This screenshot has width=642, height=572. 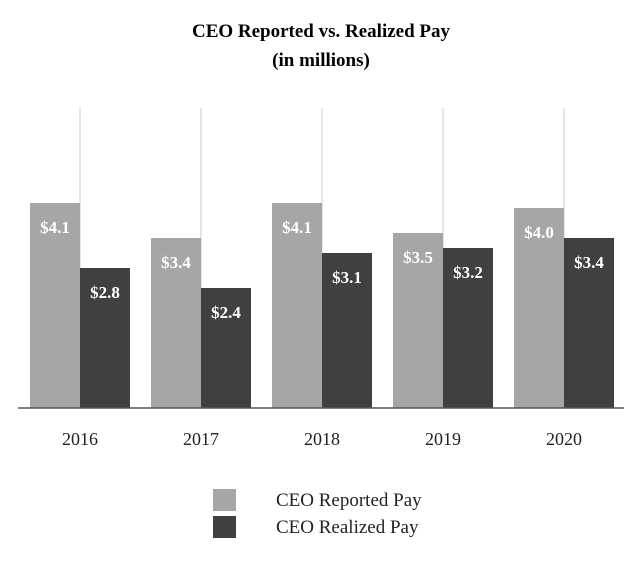 I want to click on legend-label-reported: CEO Reported Pay, so click(x=349, y=500).